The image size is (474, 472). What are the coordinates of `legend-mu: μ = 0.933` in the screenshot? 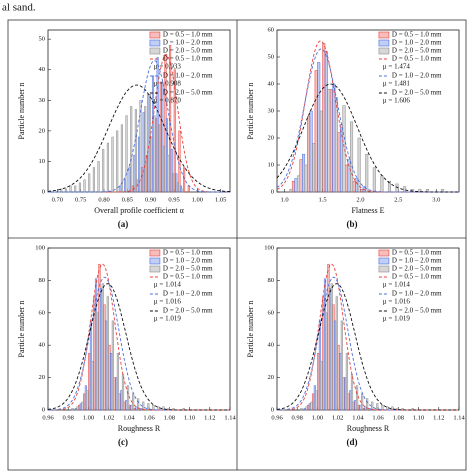 It's located at (167, 67).